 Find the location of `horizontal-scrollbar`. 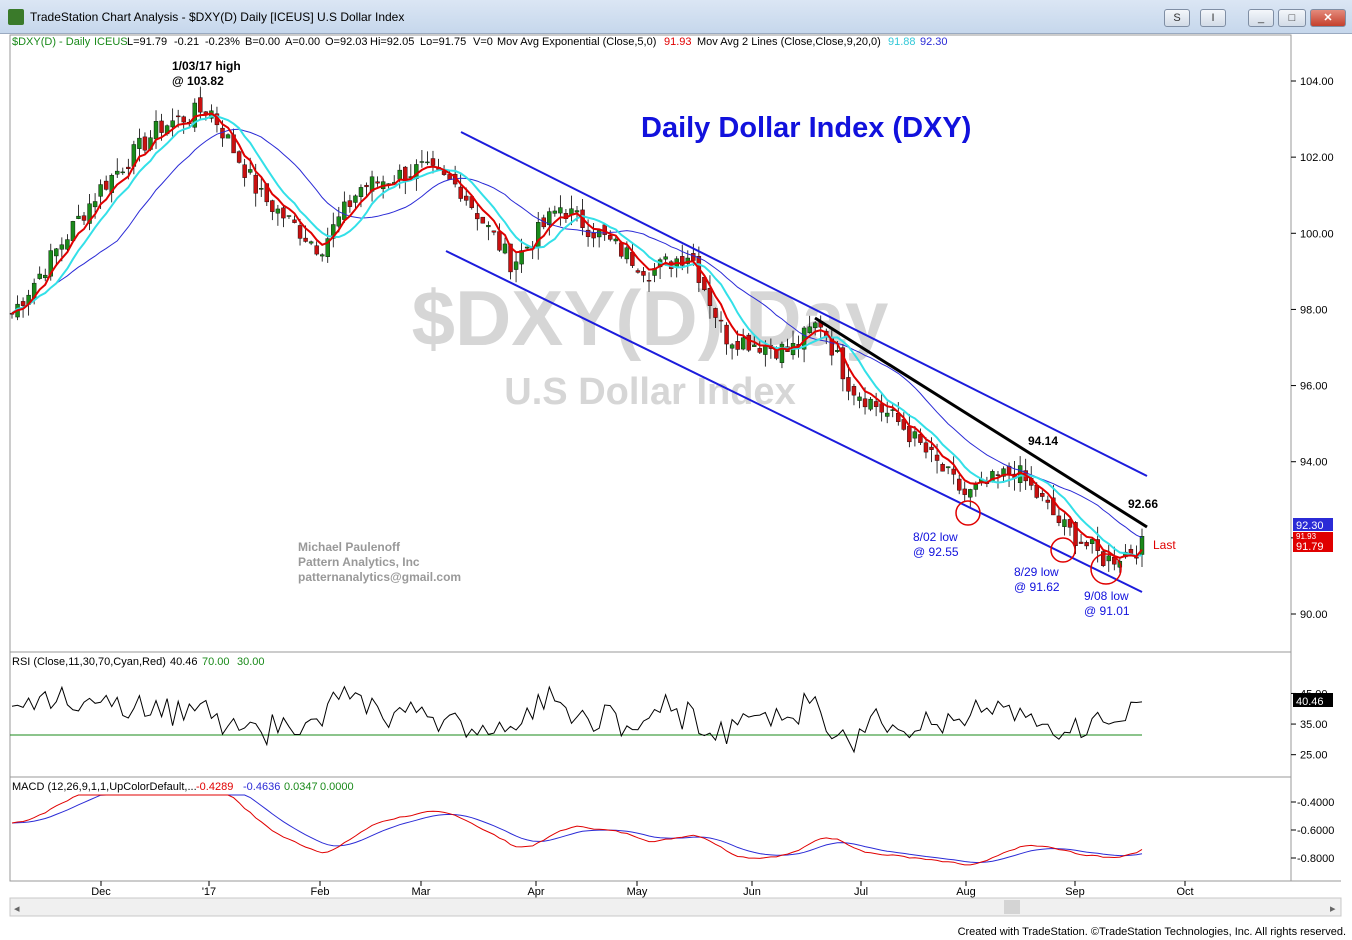

horizontal-scrollbar is located at coordinates (675, 907).